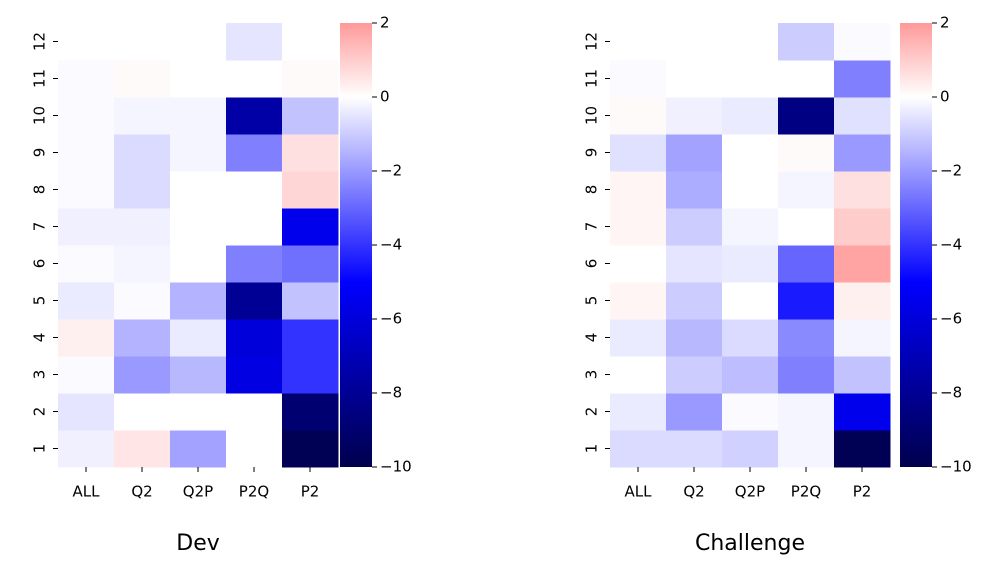  Describe the element at coordinates (750, 543) in the screenshot. I see `chart-title: Challenge` at that location.